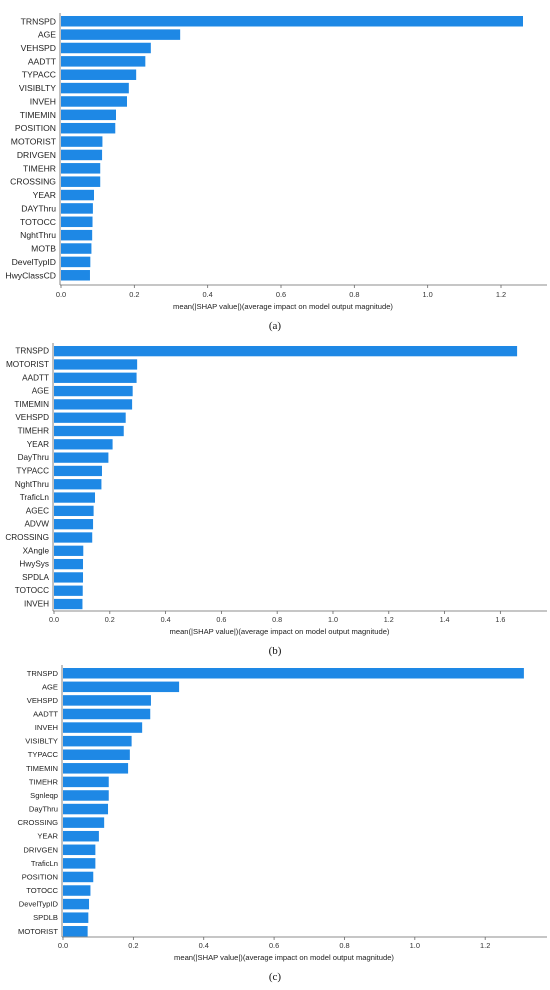  I want to click on category-label: ADVW, so click(36, 524).